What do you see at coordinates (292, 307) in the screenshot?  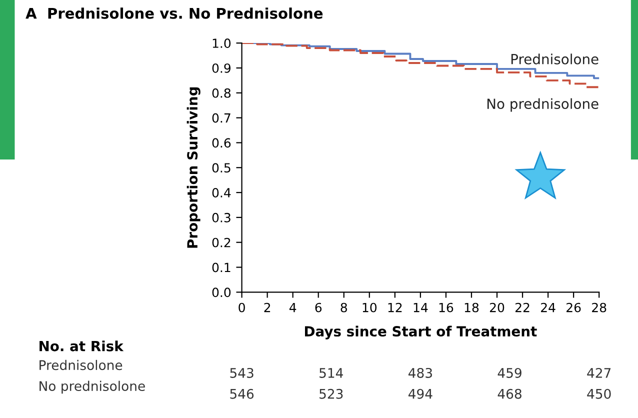 I see `x-tick-label: 4` at bounding box center [292, 307].